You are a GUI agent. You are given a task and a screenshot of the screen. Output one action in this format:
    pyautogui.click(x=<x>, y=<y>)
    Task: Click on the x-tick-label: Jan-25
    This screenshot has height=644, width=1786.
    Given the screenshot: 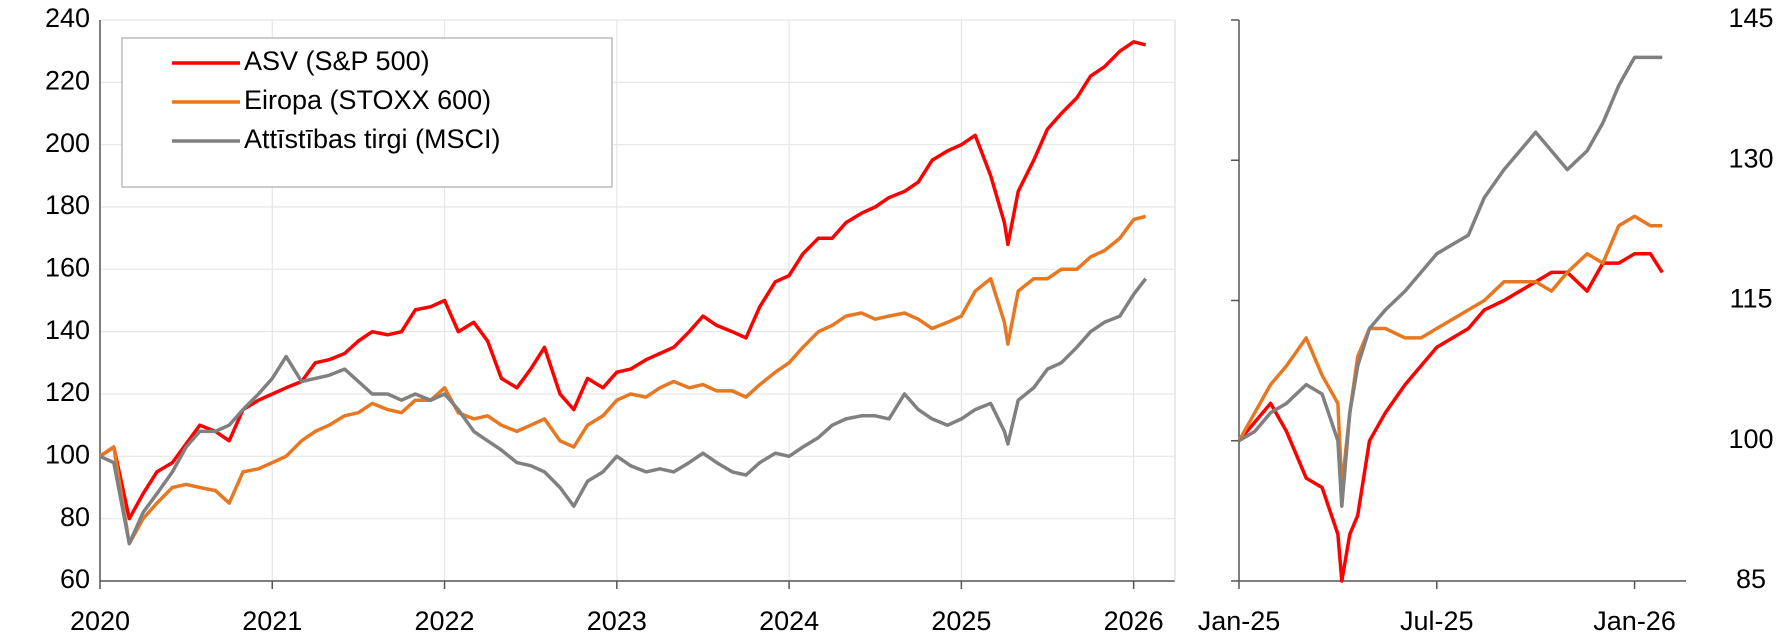 What is the action you would take?
    pyautogui.click(x=1239, y=621)
    